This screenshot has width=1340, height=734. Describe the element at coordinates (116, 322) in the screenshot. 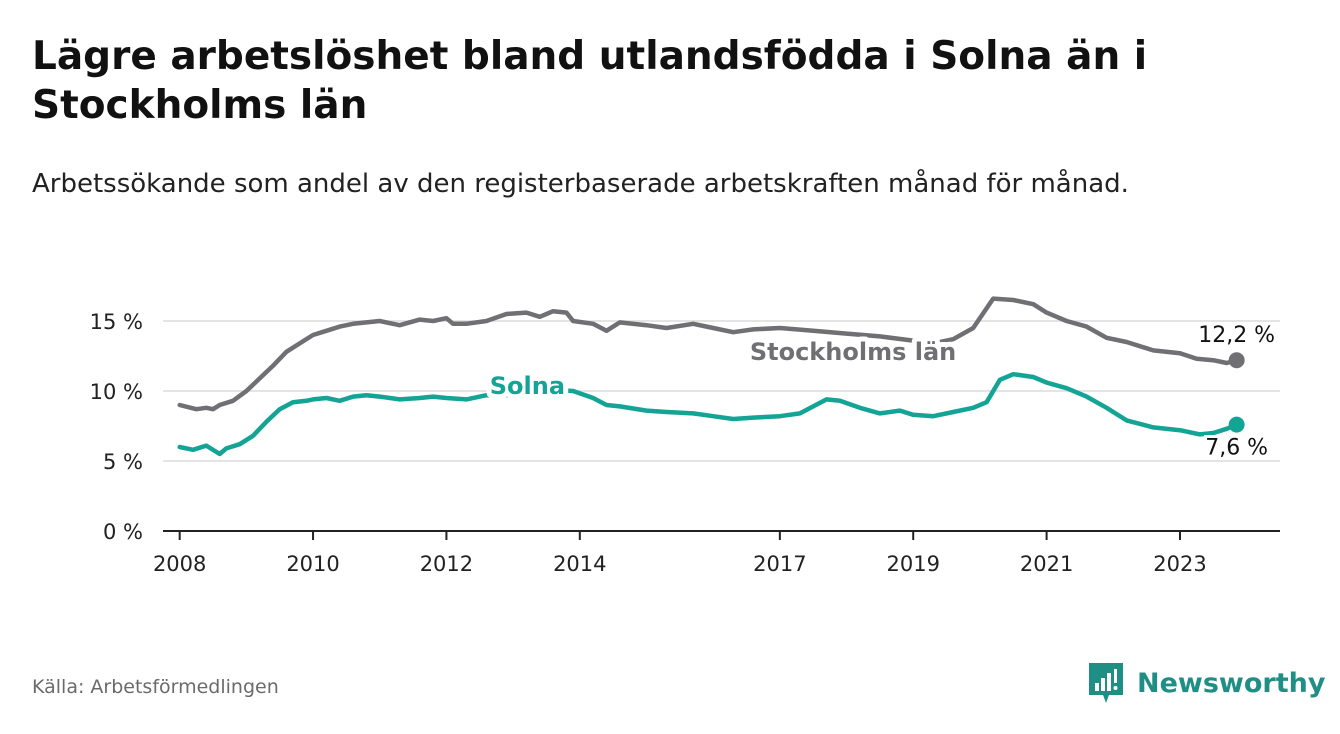

I see `y-tick-label: 15 %` at that location.